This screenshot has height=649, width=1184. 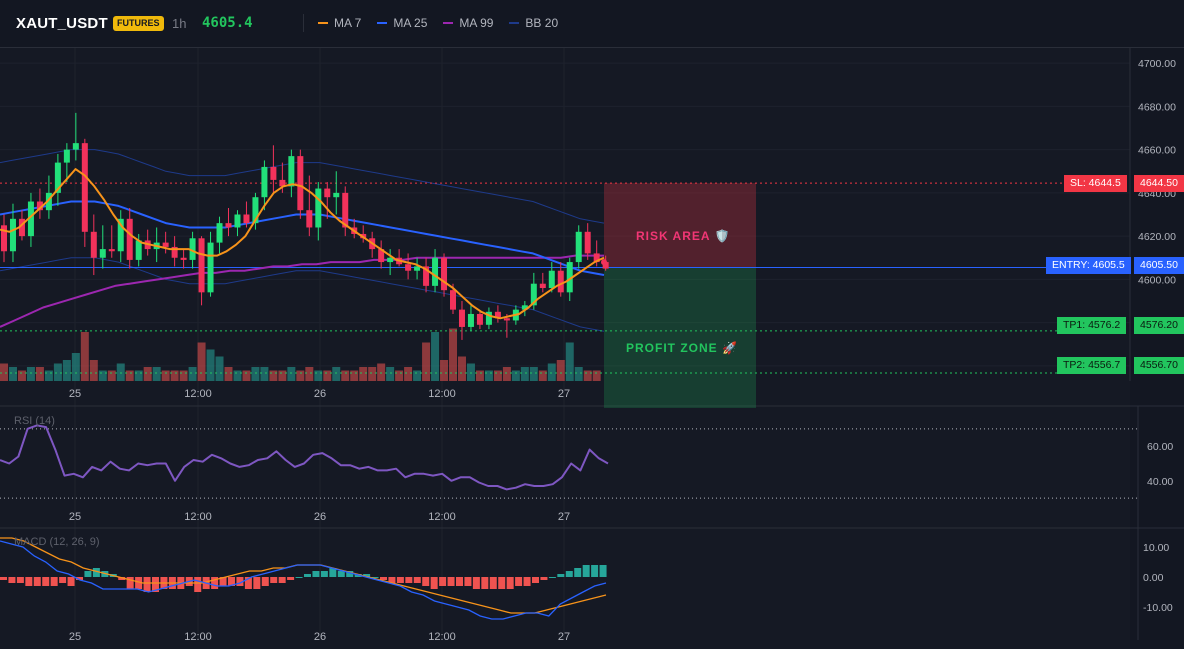 What do you see at coordinates (468, 23) in the screenshot?
I see `legend-ma99: MA 99` at bounding box center [468, 23].